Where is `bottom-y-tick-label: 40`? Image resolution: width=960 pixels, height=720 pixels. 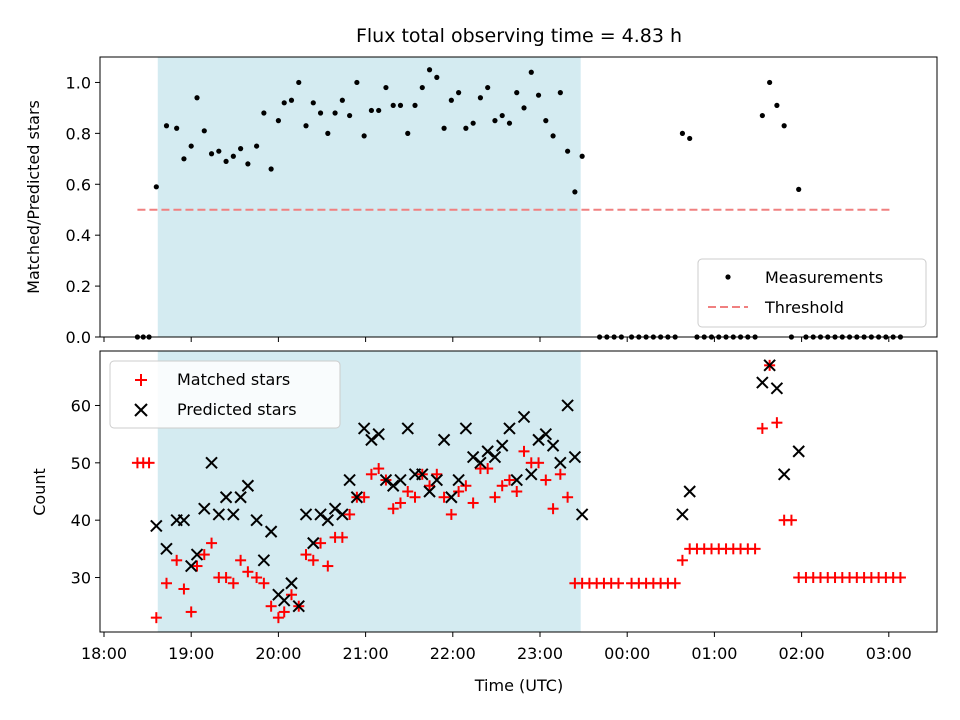
bottom-y-tick-label: 40 is located at coordinates (81, 520).